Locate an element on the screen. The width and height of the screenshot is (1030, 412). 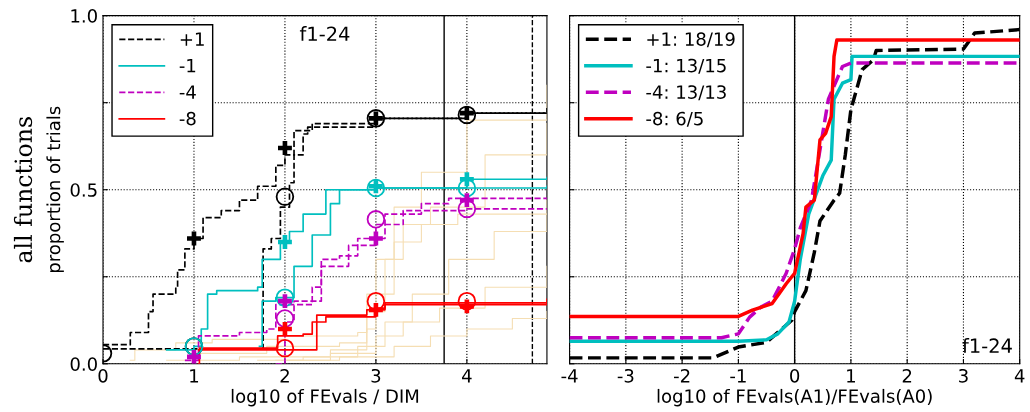
legend-label: -1: 13/15 is located at coordinates (686, 66).